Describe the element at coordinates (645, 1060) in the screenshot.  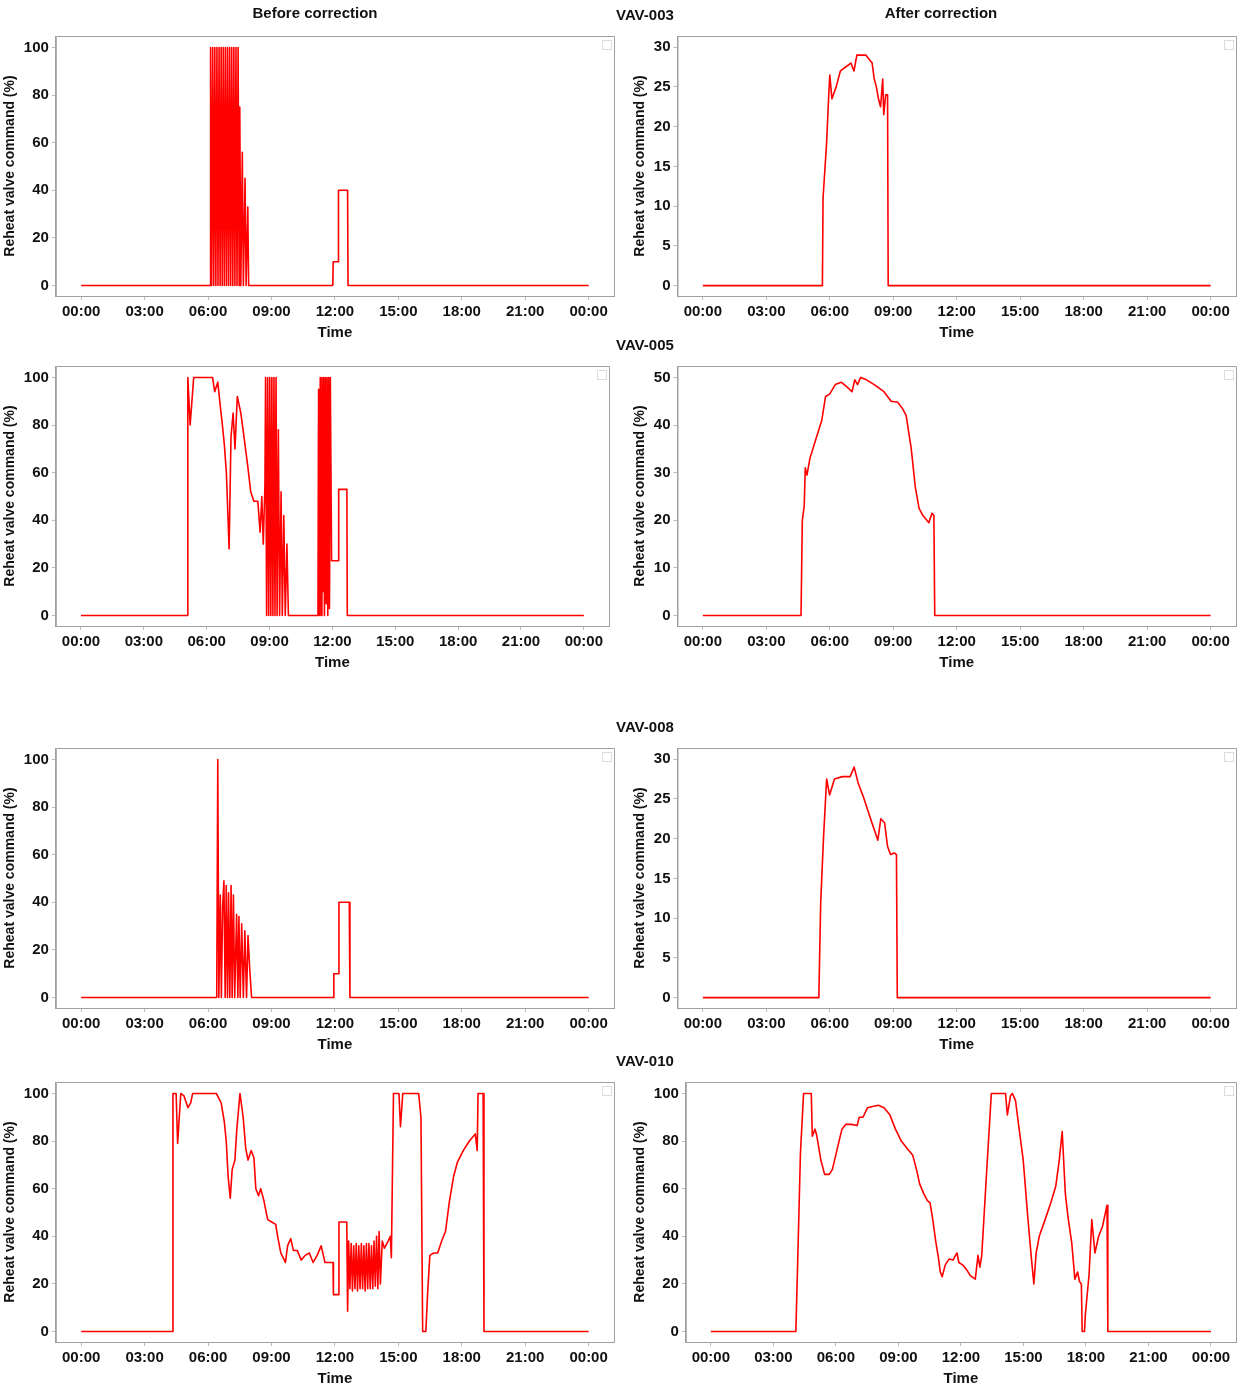
I see `text: VAV-010` at that location.